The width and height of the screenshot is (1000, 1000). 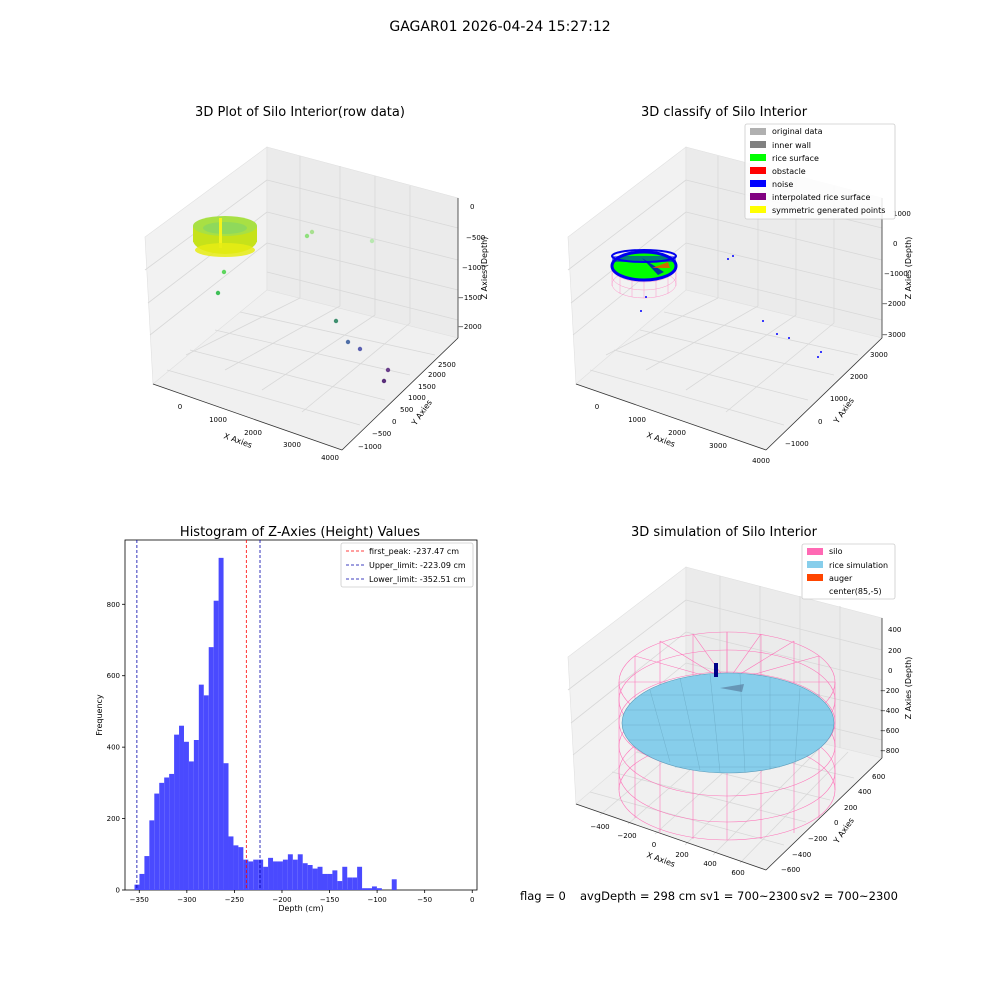 I want to click on legend-swatch-obstacle, so click(x=758, y=170).